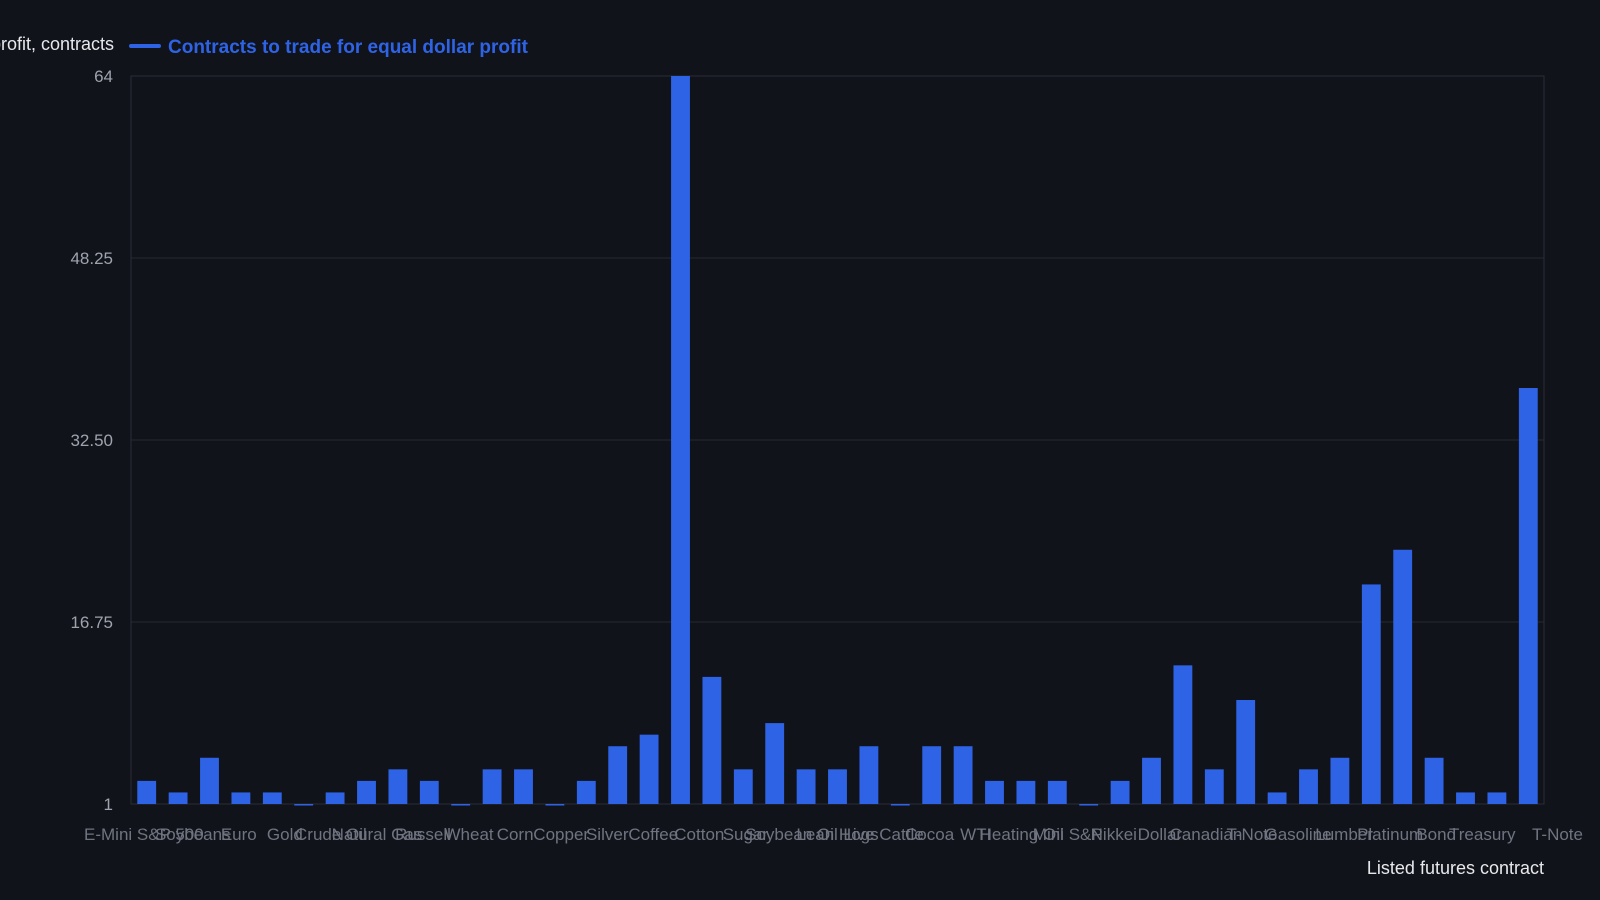  Describe the element at coordinates (423, 834) in the screenshot. I see `x-tick-label: Russell` at that location.